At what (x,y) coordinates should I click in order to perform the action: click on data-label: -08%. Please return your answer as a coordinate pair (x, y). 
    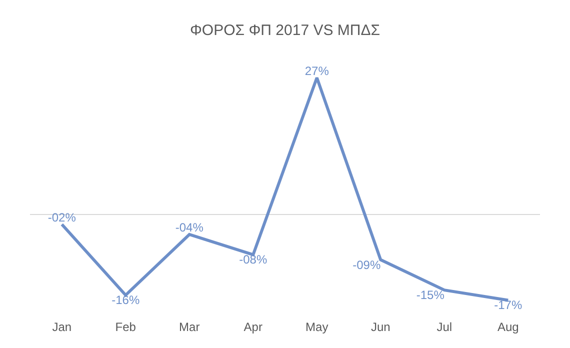
    Looking at the image, I should click on (253, 259).